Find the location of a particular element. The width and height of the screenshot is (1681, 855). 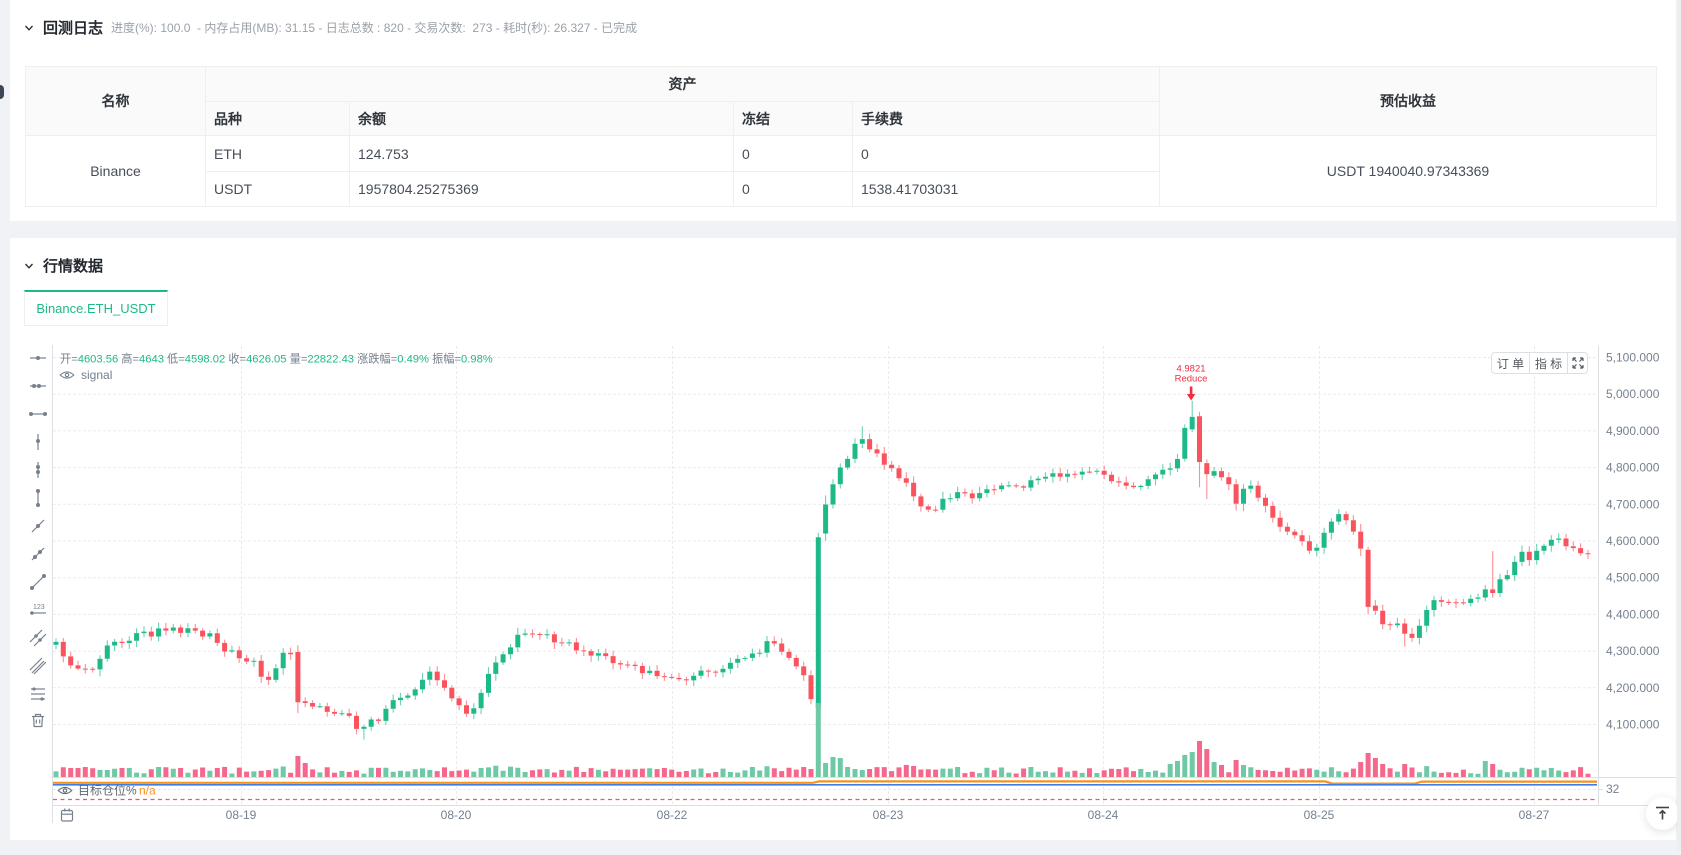

svg-text: 08-27 is located at coordinates (1534, 815).